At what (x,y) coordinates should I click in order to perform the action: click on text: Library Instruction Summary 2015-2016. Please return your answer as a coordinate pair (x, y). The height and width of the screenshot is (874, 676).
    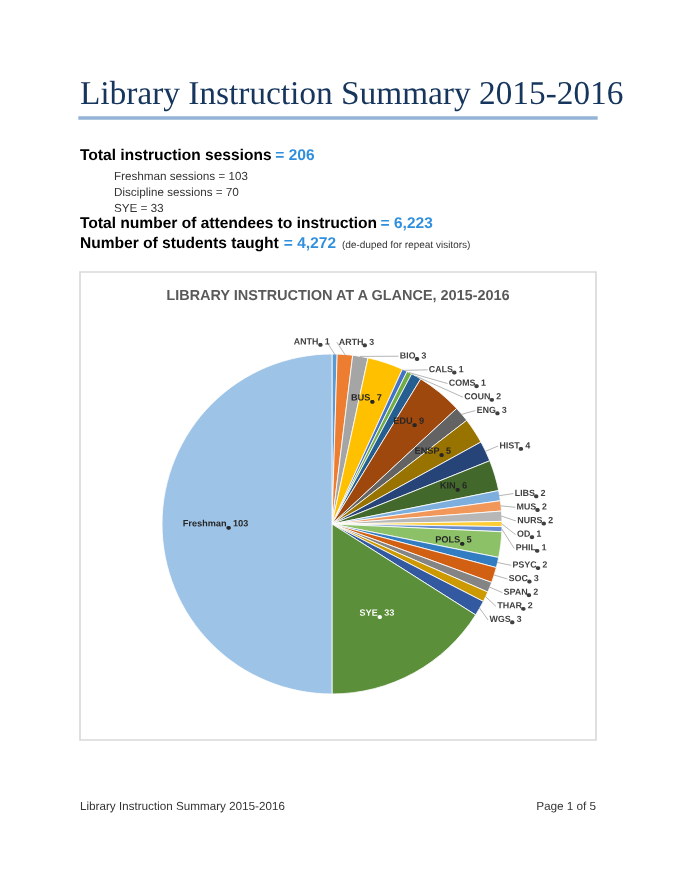
    Looking at the image, I should click on (351, 96).